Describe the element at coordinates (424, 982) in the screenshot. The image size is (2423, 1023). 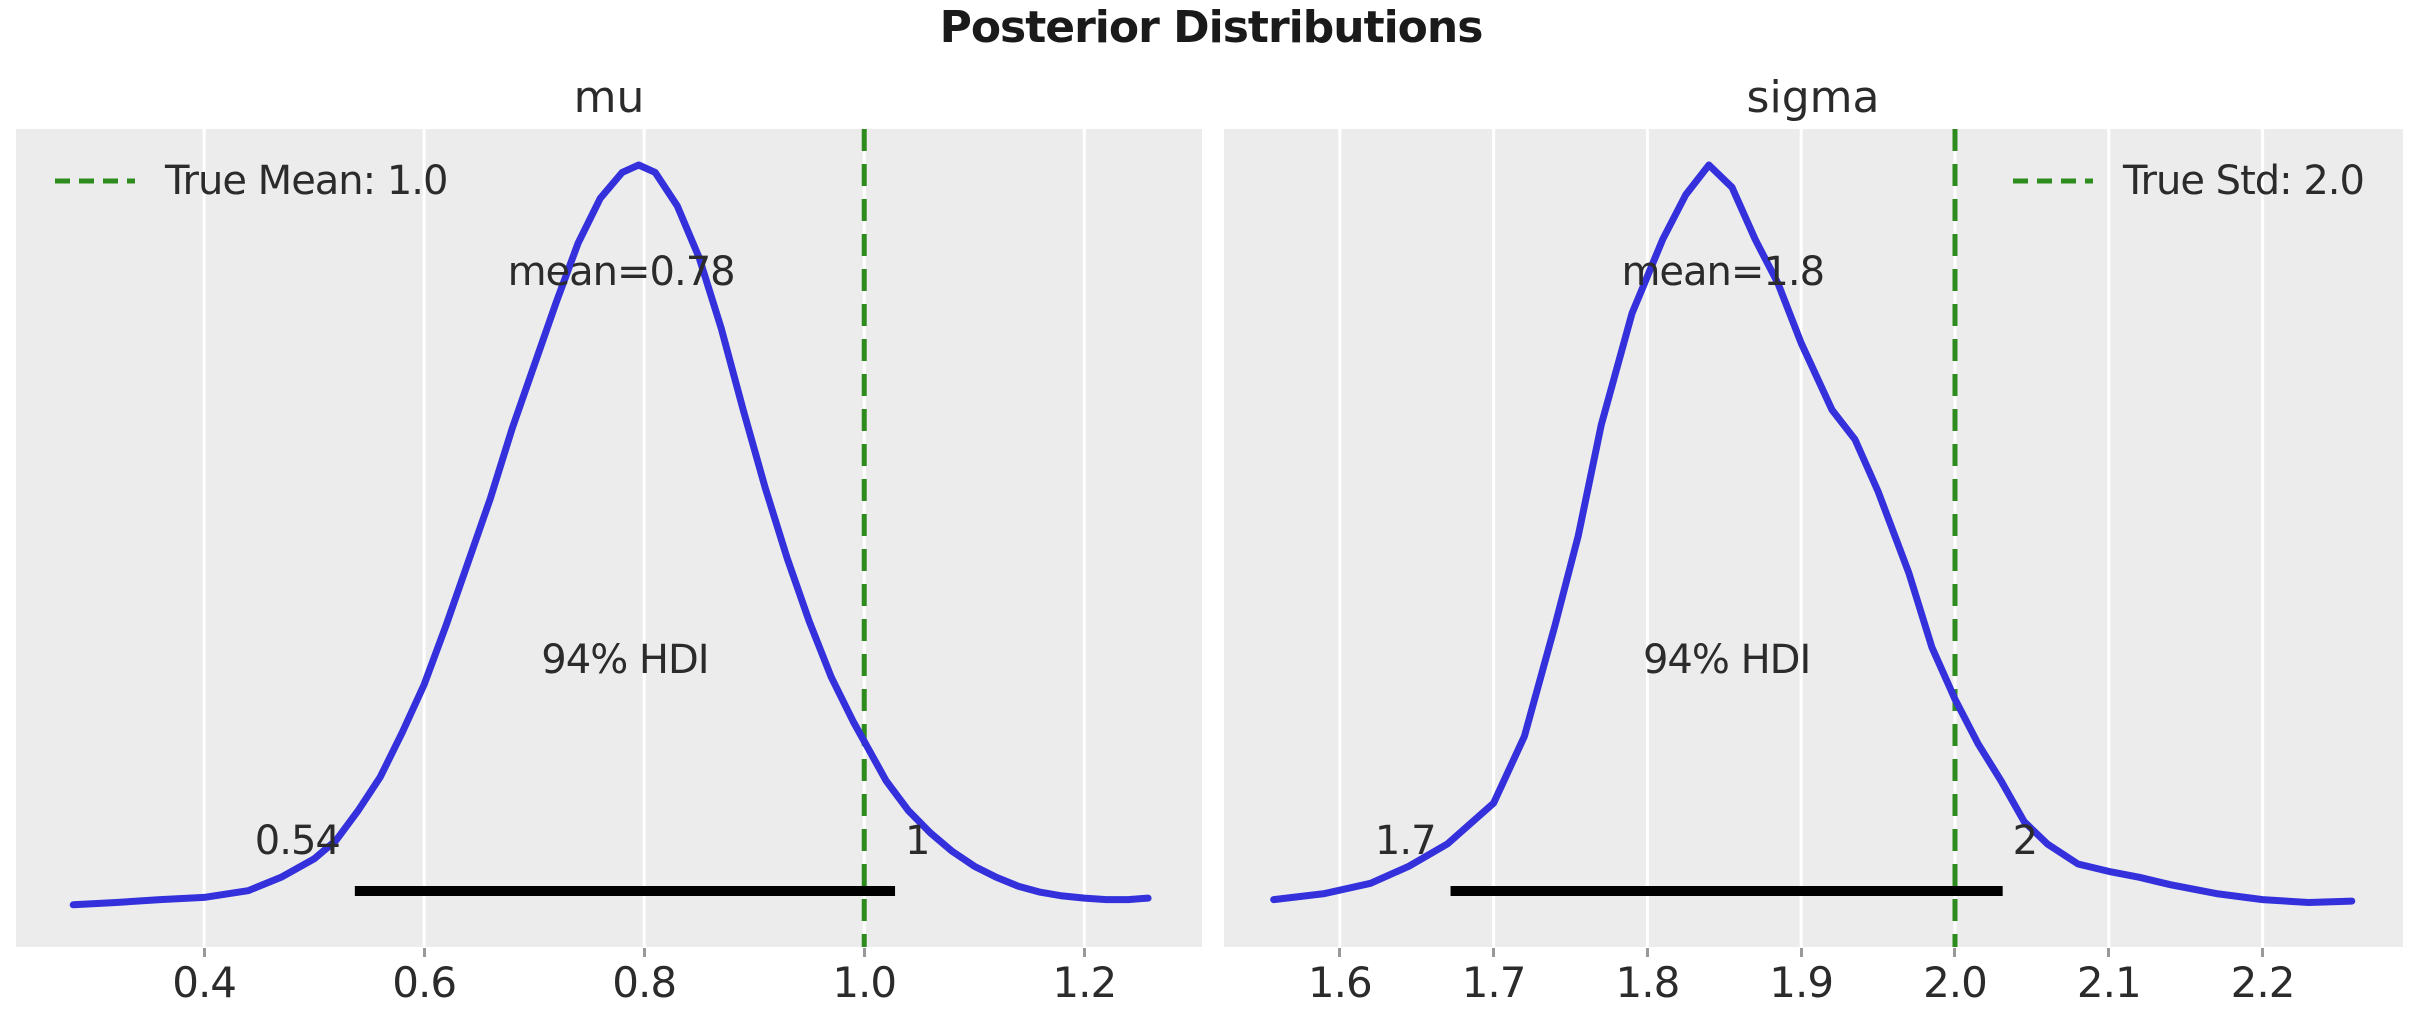
I see `x-tick-label: 0.6` at that location.